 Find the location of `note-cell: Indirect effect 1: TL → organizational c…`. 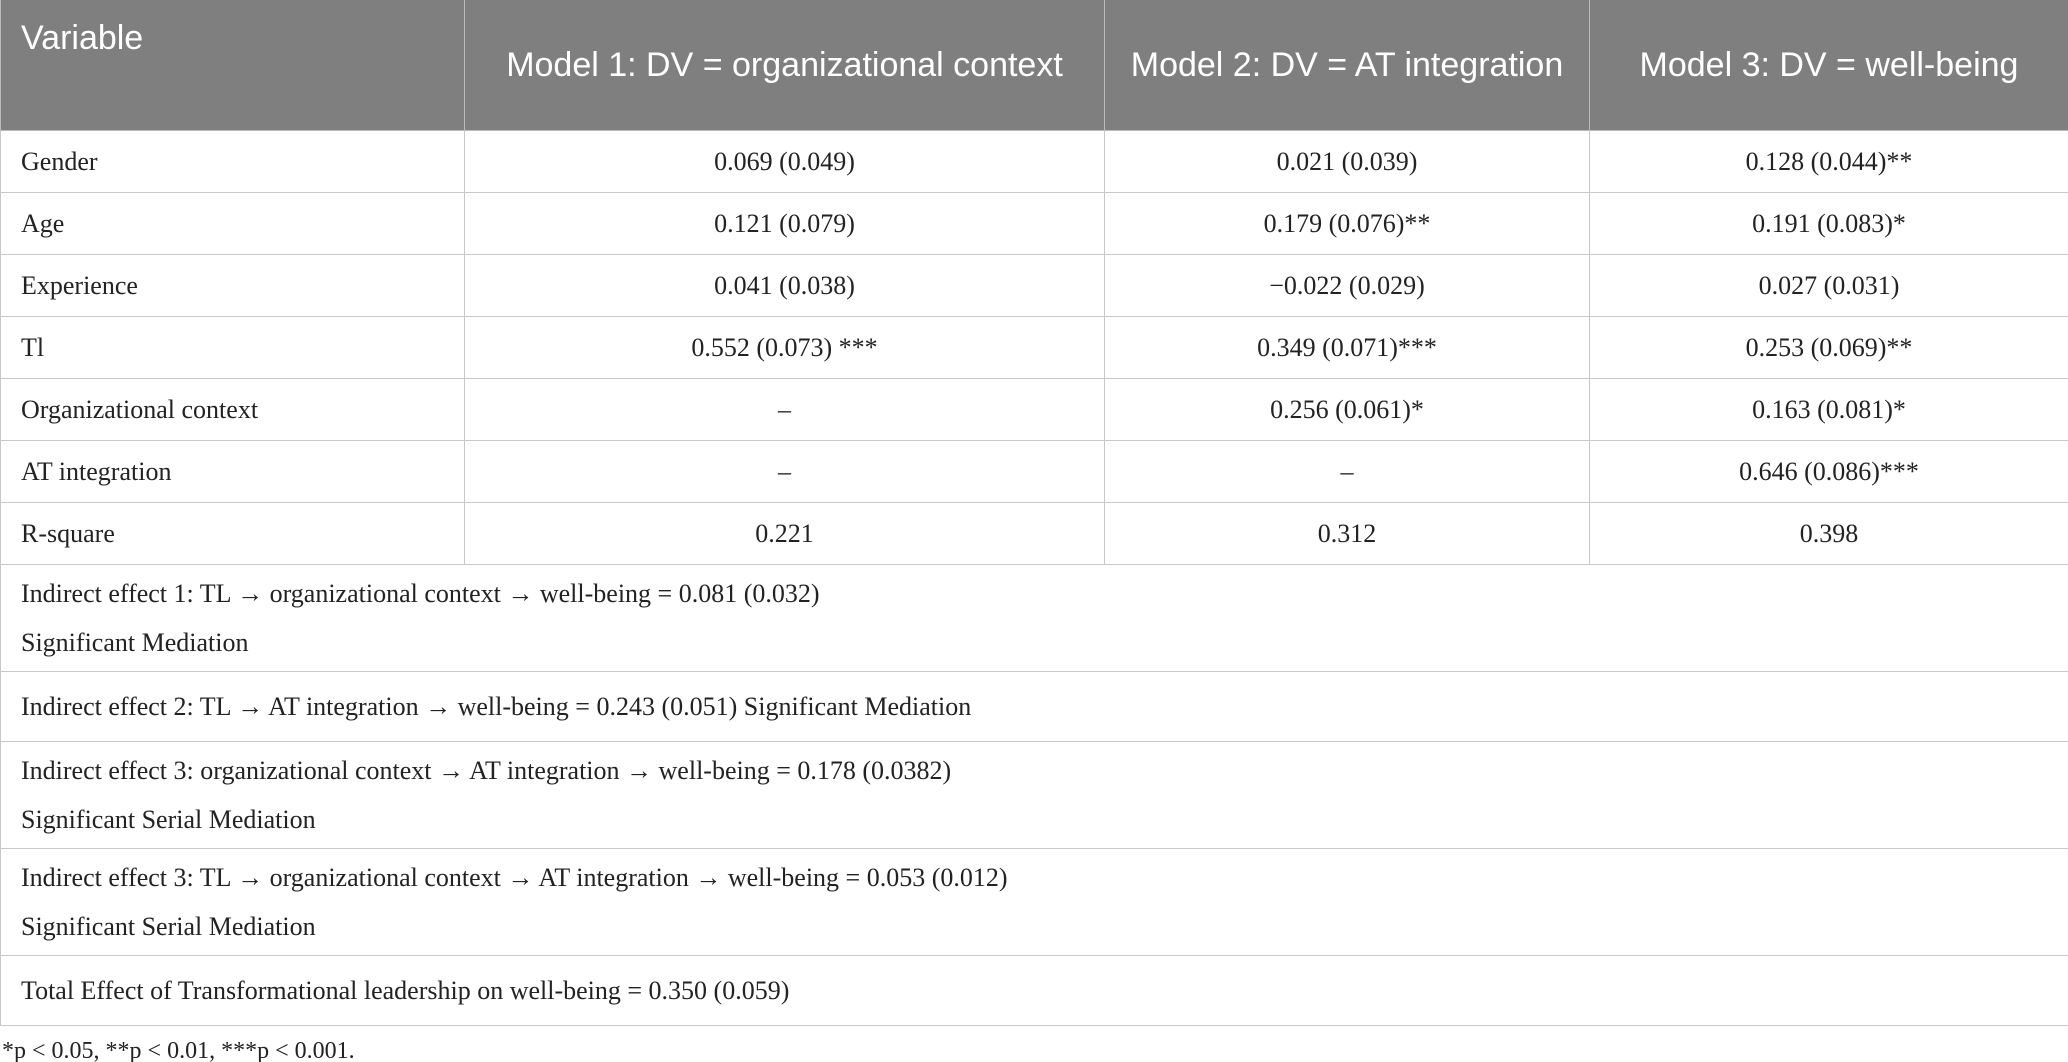

note-cell: Indirect effect 1: TL → organizational c… is located at coordinates (1034, 618).